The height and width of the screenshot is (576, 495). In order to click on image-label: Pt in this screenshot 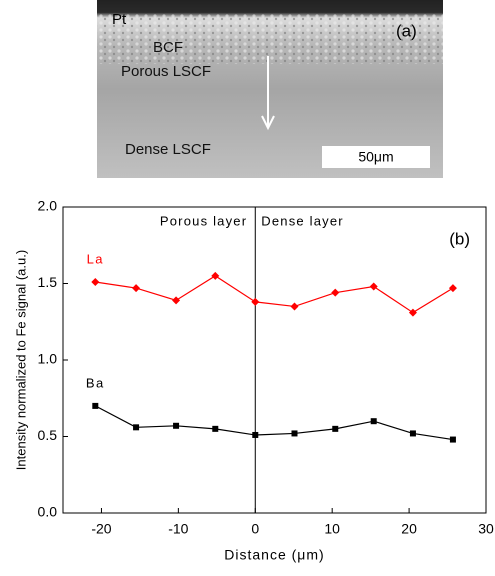, I will do `click(119, 19)`.